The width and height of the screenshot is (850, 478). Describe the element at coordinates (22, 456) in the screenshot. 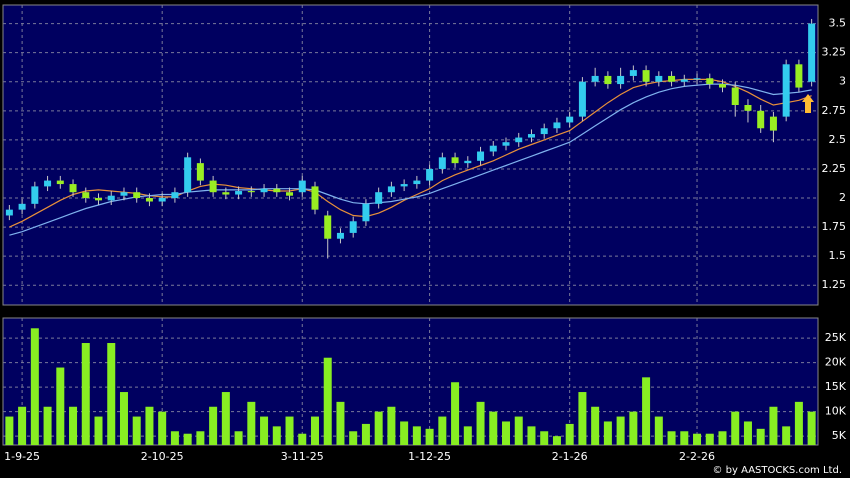

I see `x-tick-label: 1-9-25` at that location.